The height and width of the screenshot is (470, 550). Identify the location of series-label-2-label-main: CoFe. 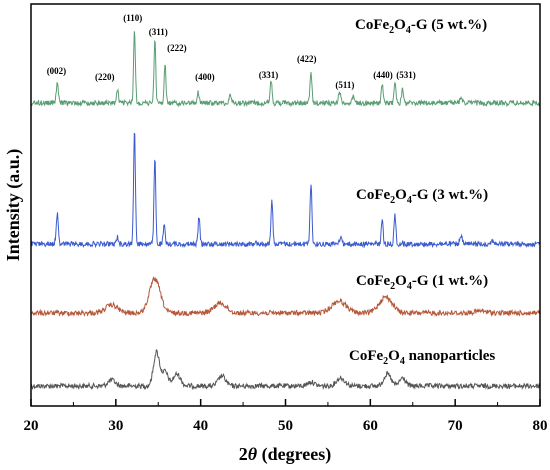
(373, 195).